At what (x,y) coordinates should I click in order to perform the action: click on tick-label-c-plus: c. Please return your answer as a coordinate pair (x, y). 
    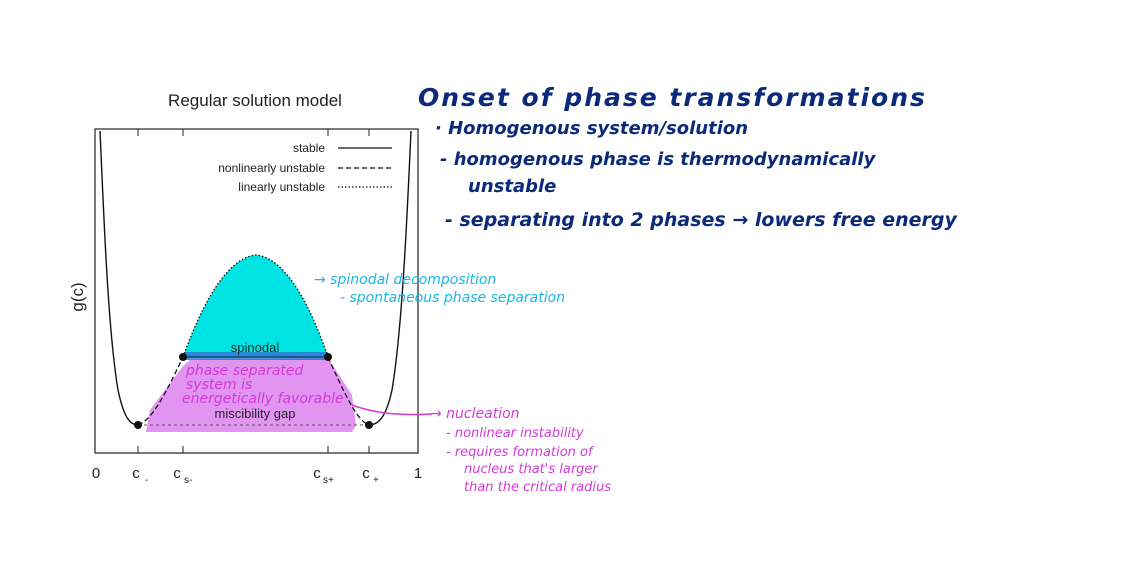
    Looking at the image, I should click on (366, 473).